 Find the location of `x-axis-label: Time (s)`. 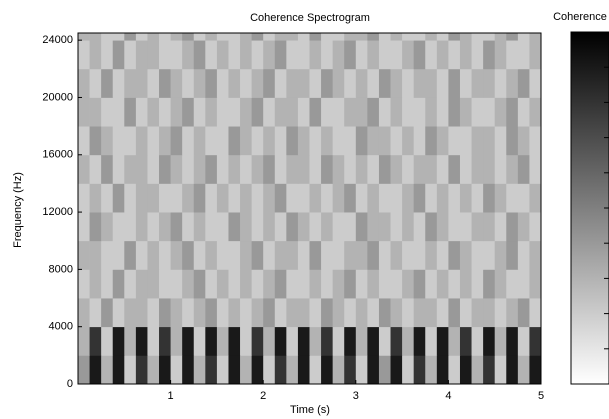

x-axis-label: Time (s) is located at coordinates (310, 410).